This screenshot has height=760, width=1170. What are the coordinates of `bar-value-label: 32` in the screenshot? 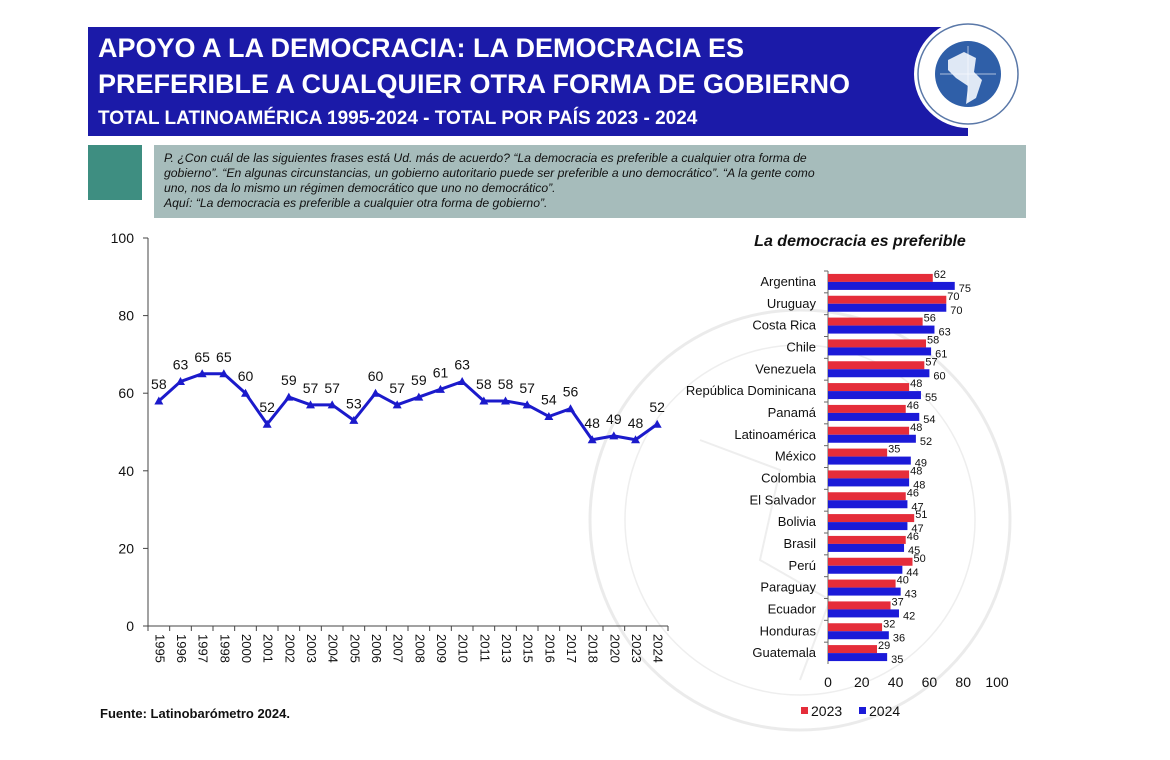 It's located at (889, 624).